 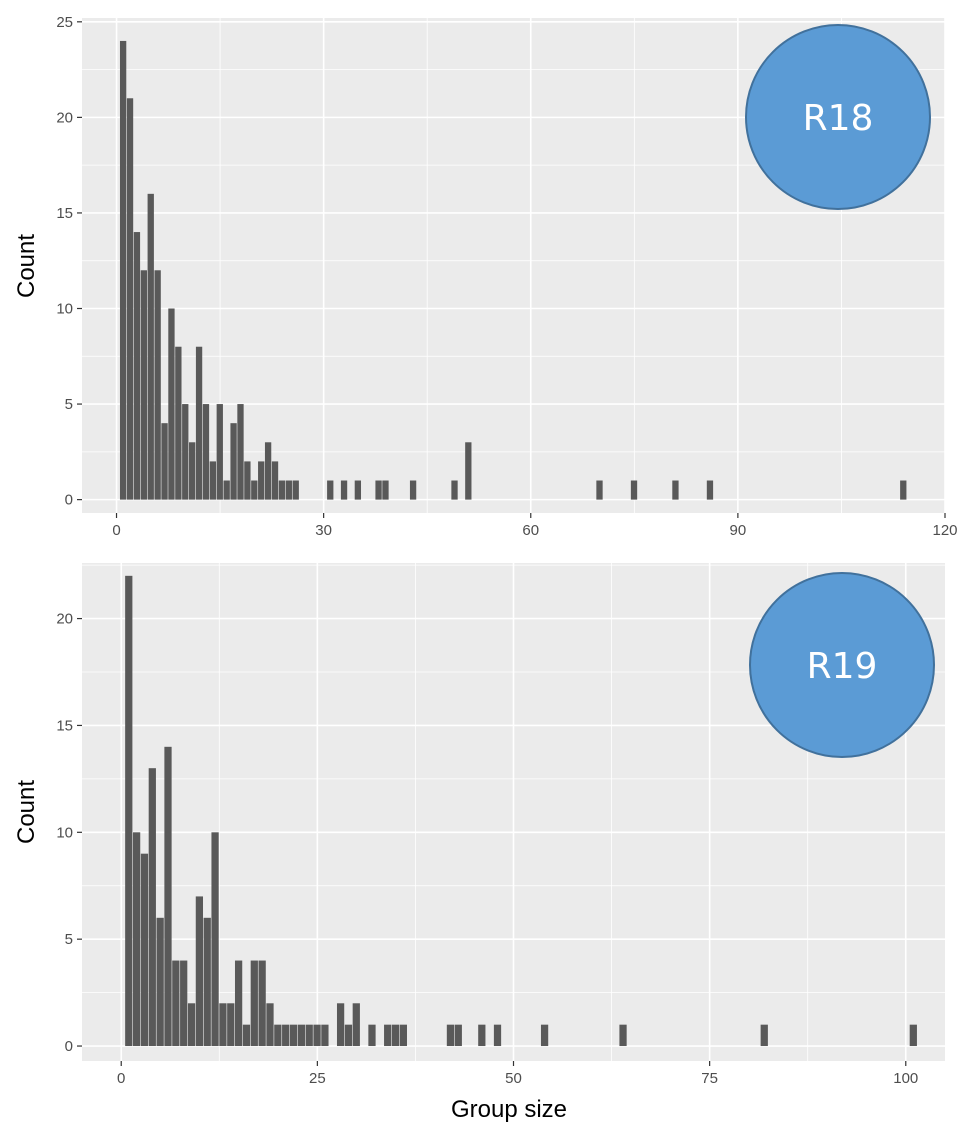 What do you see at coordinates (513, 1078) in the screenshot?
I see `x-tick-label: 50` at bounding box center [513, 1078].